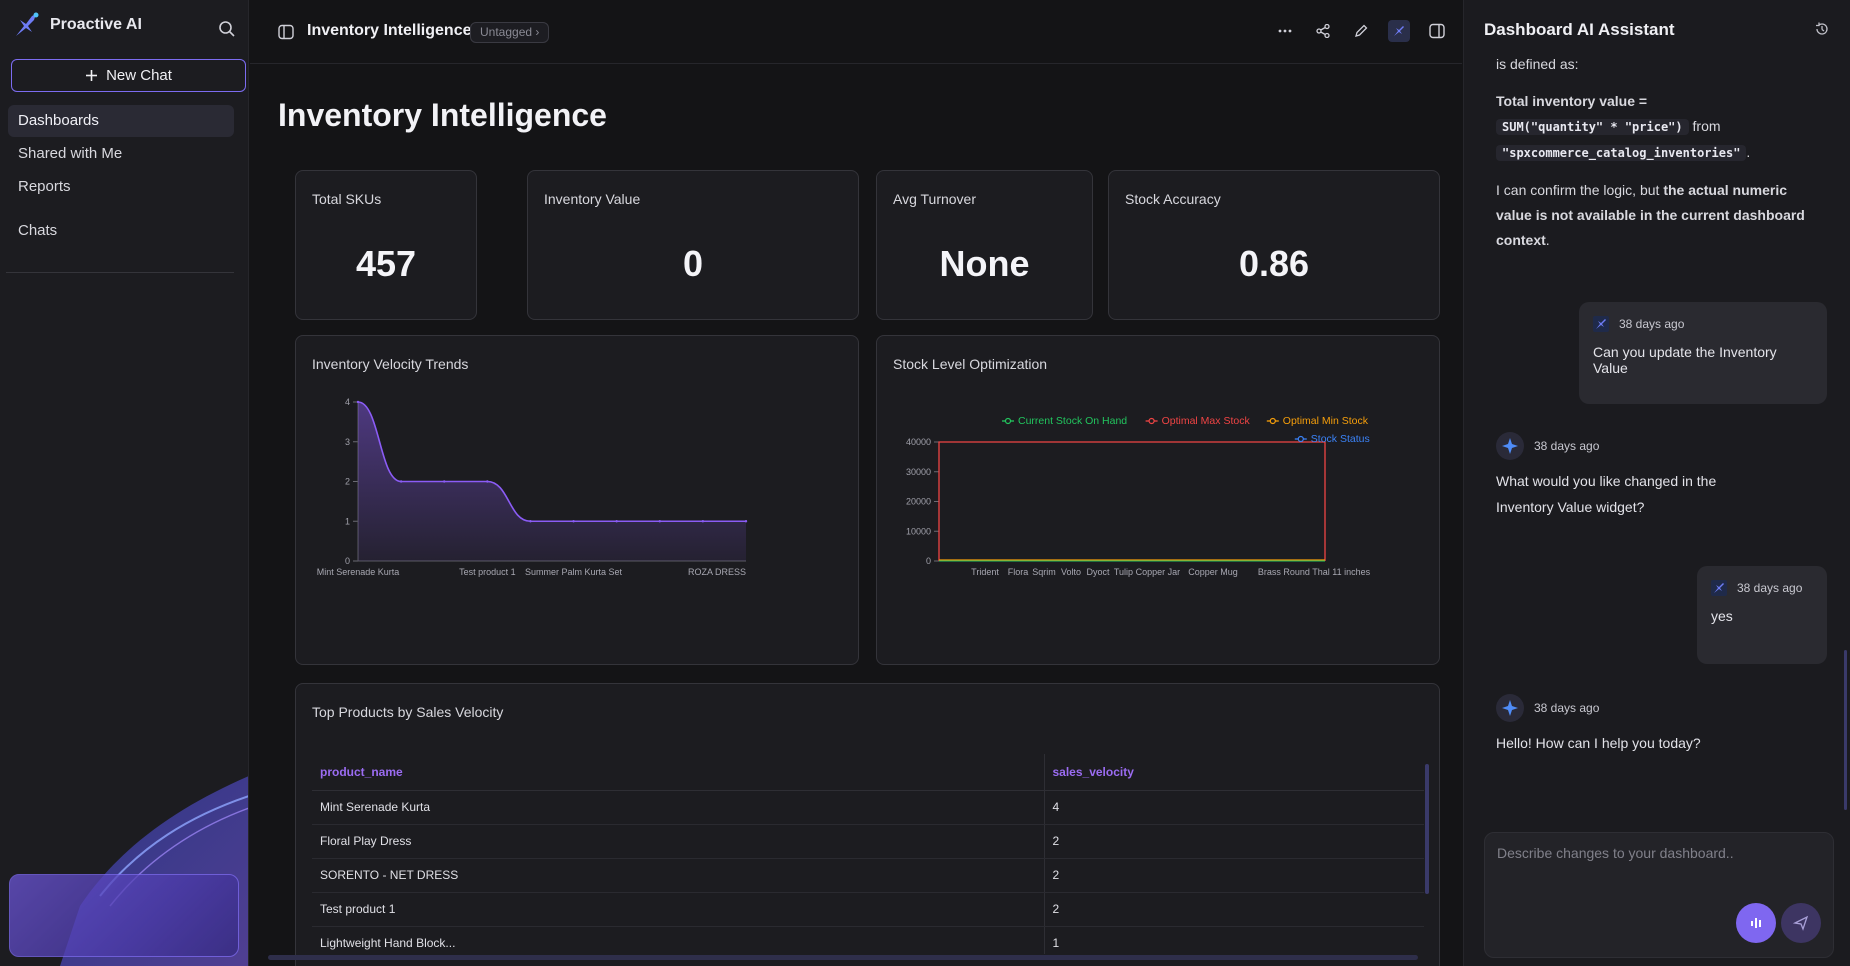 The image size is (1850, 966). I want to click on kpi-card-inventory-value: Inventory Value 0, so click(693, 245).